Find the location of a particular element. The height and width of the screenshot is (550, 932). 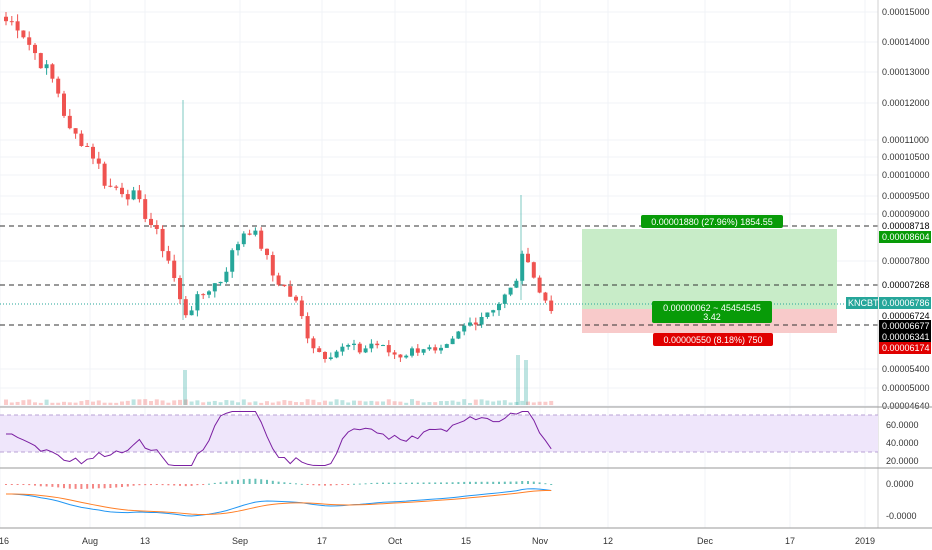

badge-entry: 0.00006724 is located at coordinates (905, 316).